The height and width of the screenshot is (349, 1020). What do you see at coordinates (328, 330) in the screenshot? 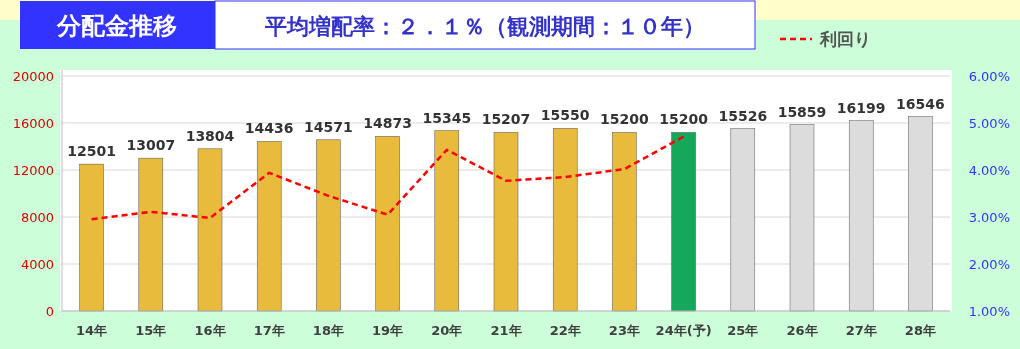
I see `x-tick-label: 18年` at bounding box center [328, 330].